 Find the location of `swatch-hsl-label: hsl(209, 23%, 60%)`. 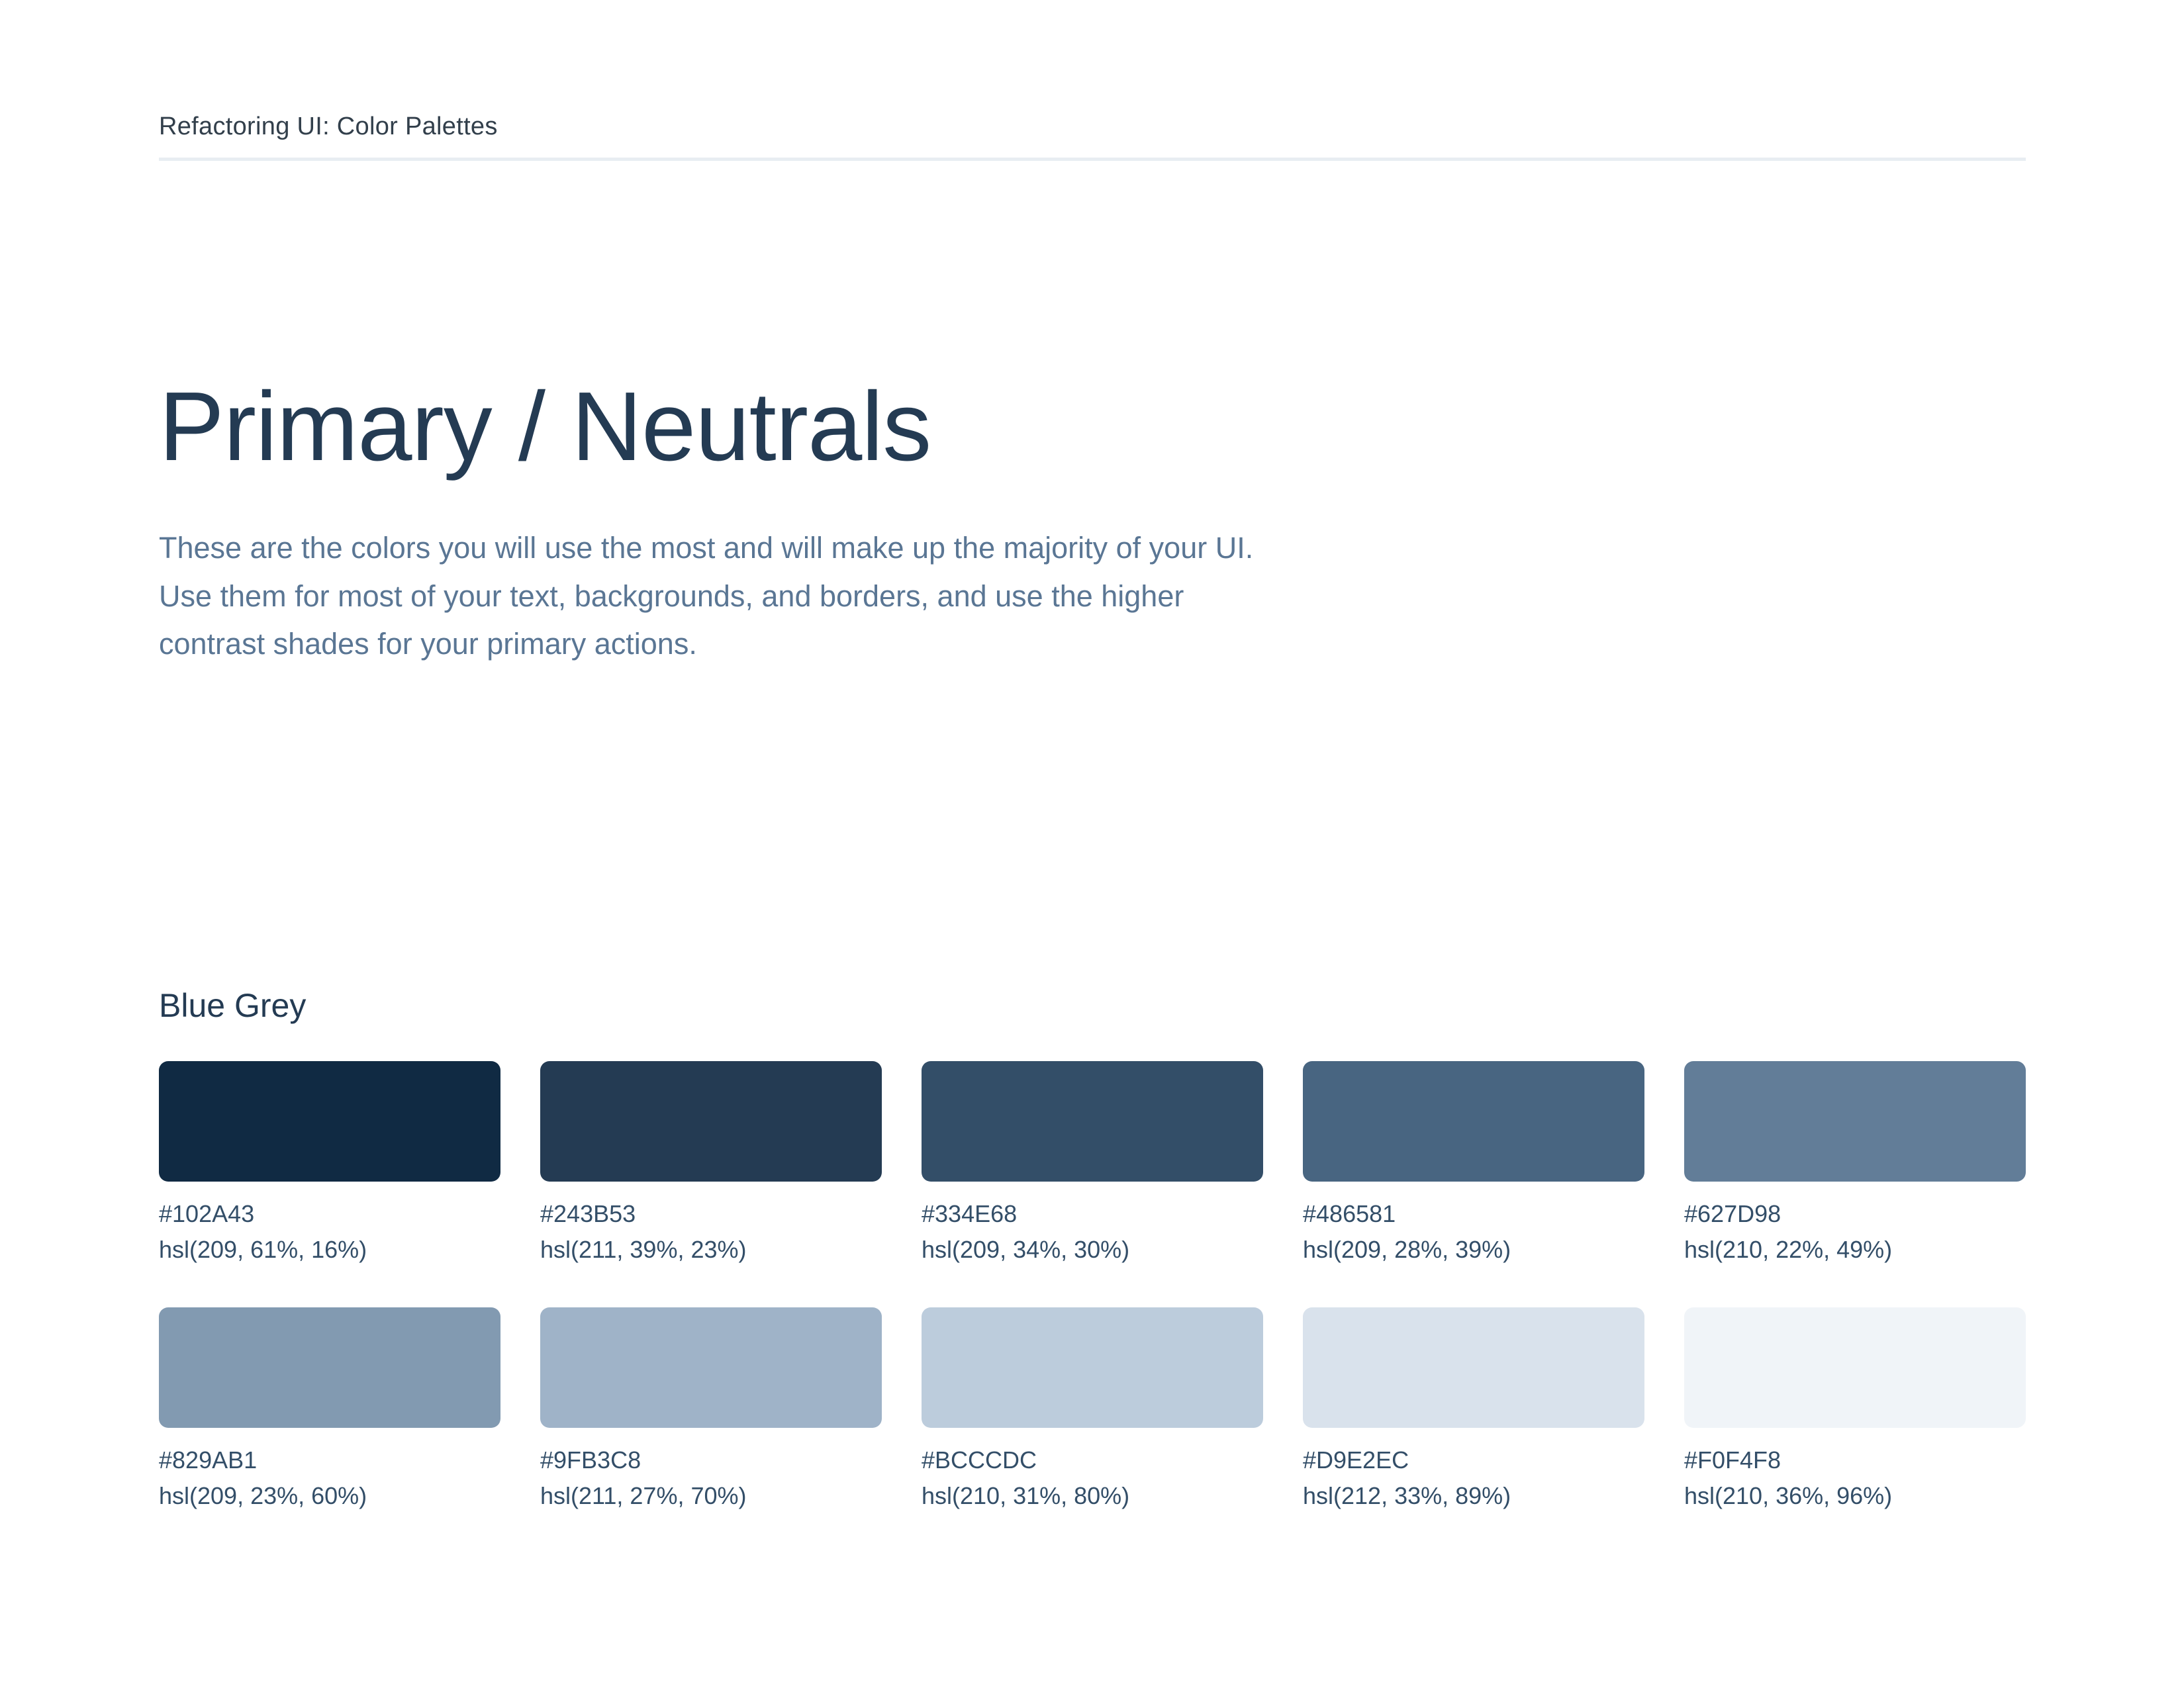

swatch-hsl-label: hsl(209, 23%, 60%) is located at coordinates (263, 1495).